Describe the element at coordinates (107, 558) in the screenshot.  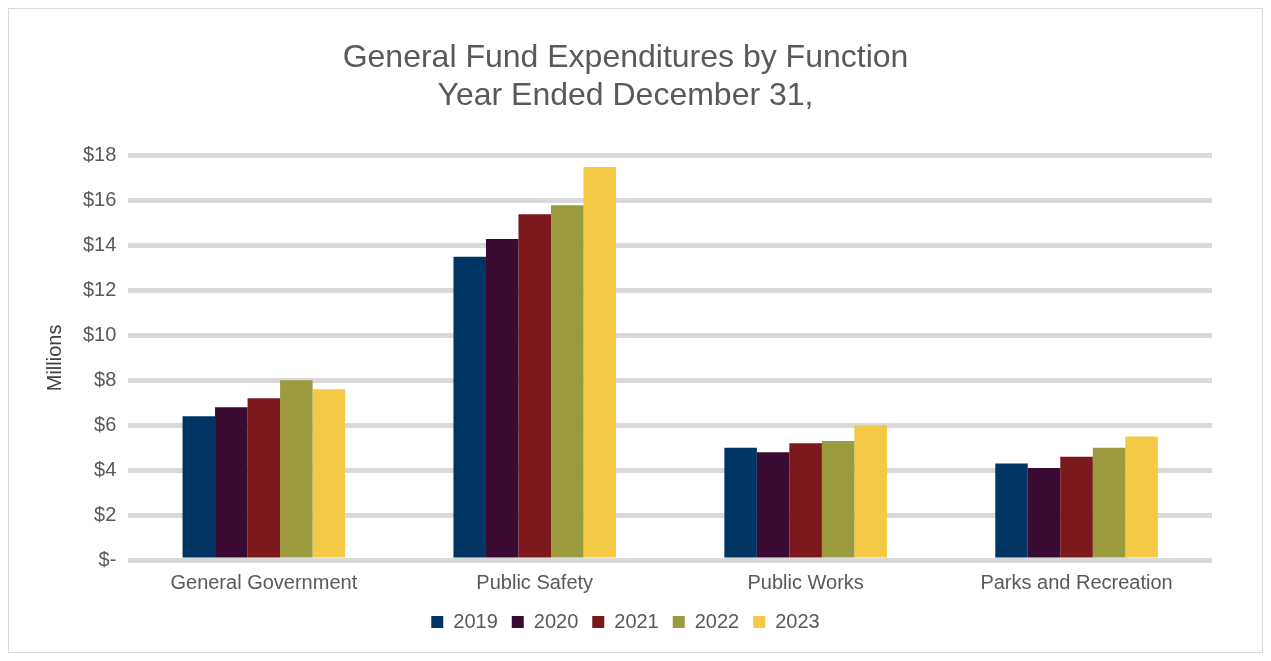
I see `y-tick-label: $-` at that location.